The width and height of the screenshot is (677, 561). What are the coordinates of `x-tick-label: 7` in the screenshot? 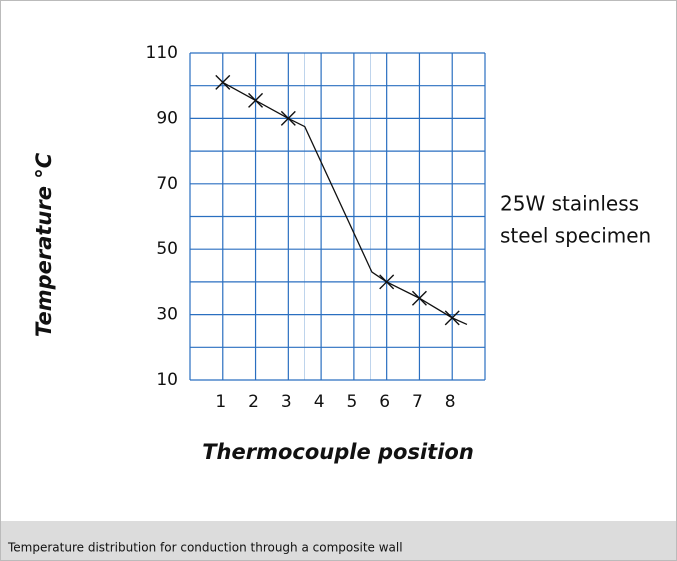 It's located at (417, 402).